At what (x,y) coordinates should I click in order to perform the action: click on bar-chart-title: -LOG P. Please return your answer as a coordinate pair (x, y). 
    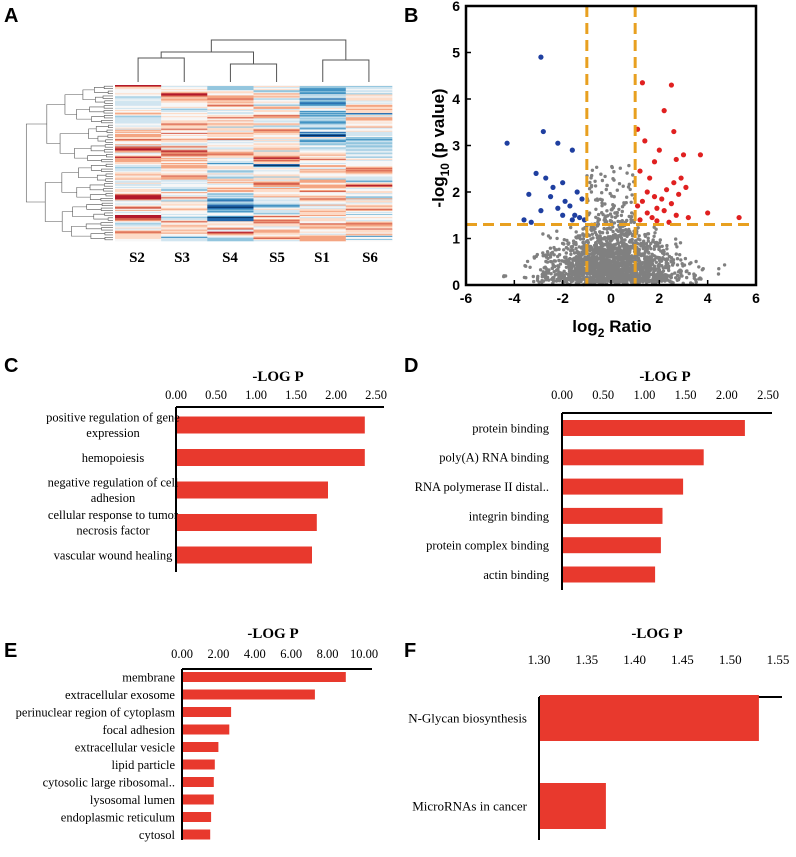
    Looking at the image, I should click on (277, 377).